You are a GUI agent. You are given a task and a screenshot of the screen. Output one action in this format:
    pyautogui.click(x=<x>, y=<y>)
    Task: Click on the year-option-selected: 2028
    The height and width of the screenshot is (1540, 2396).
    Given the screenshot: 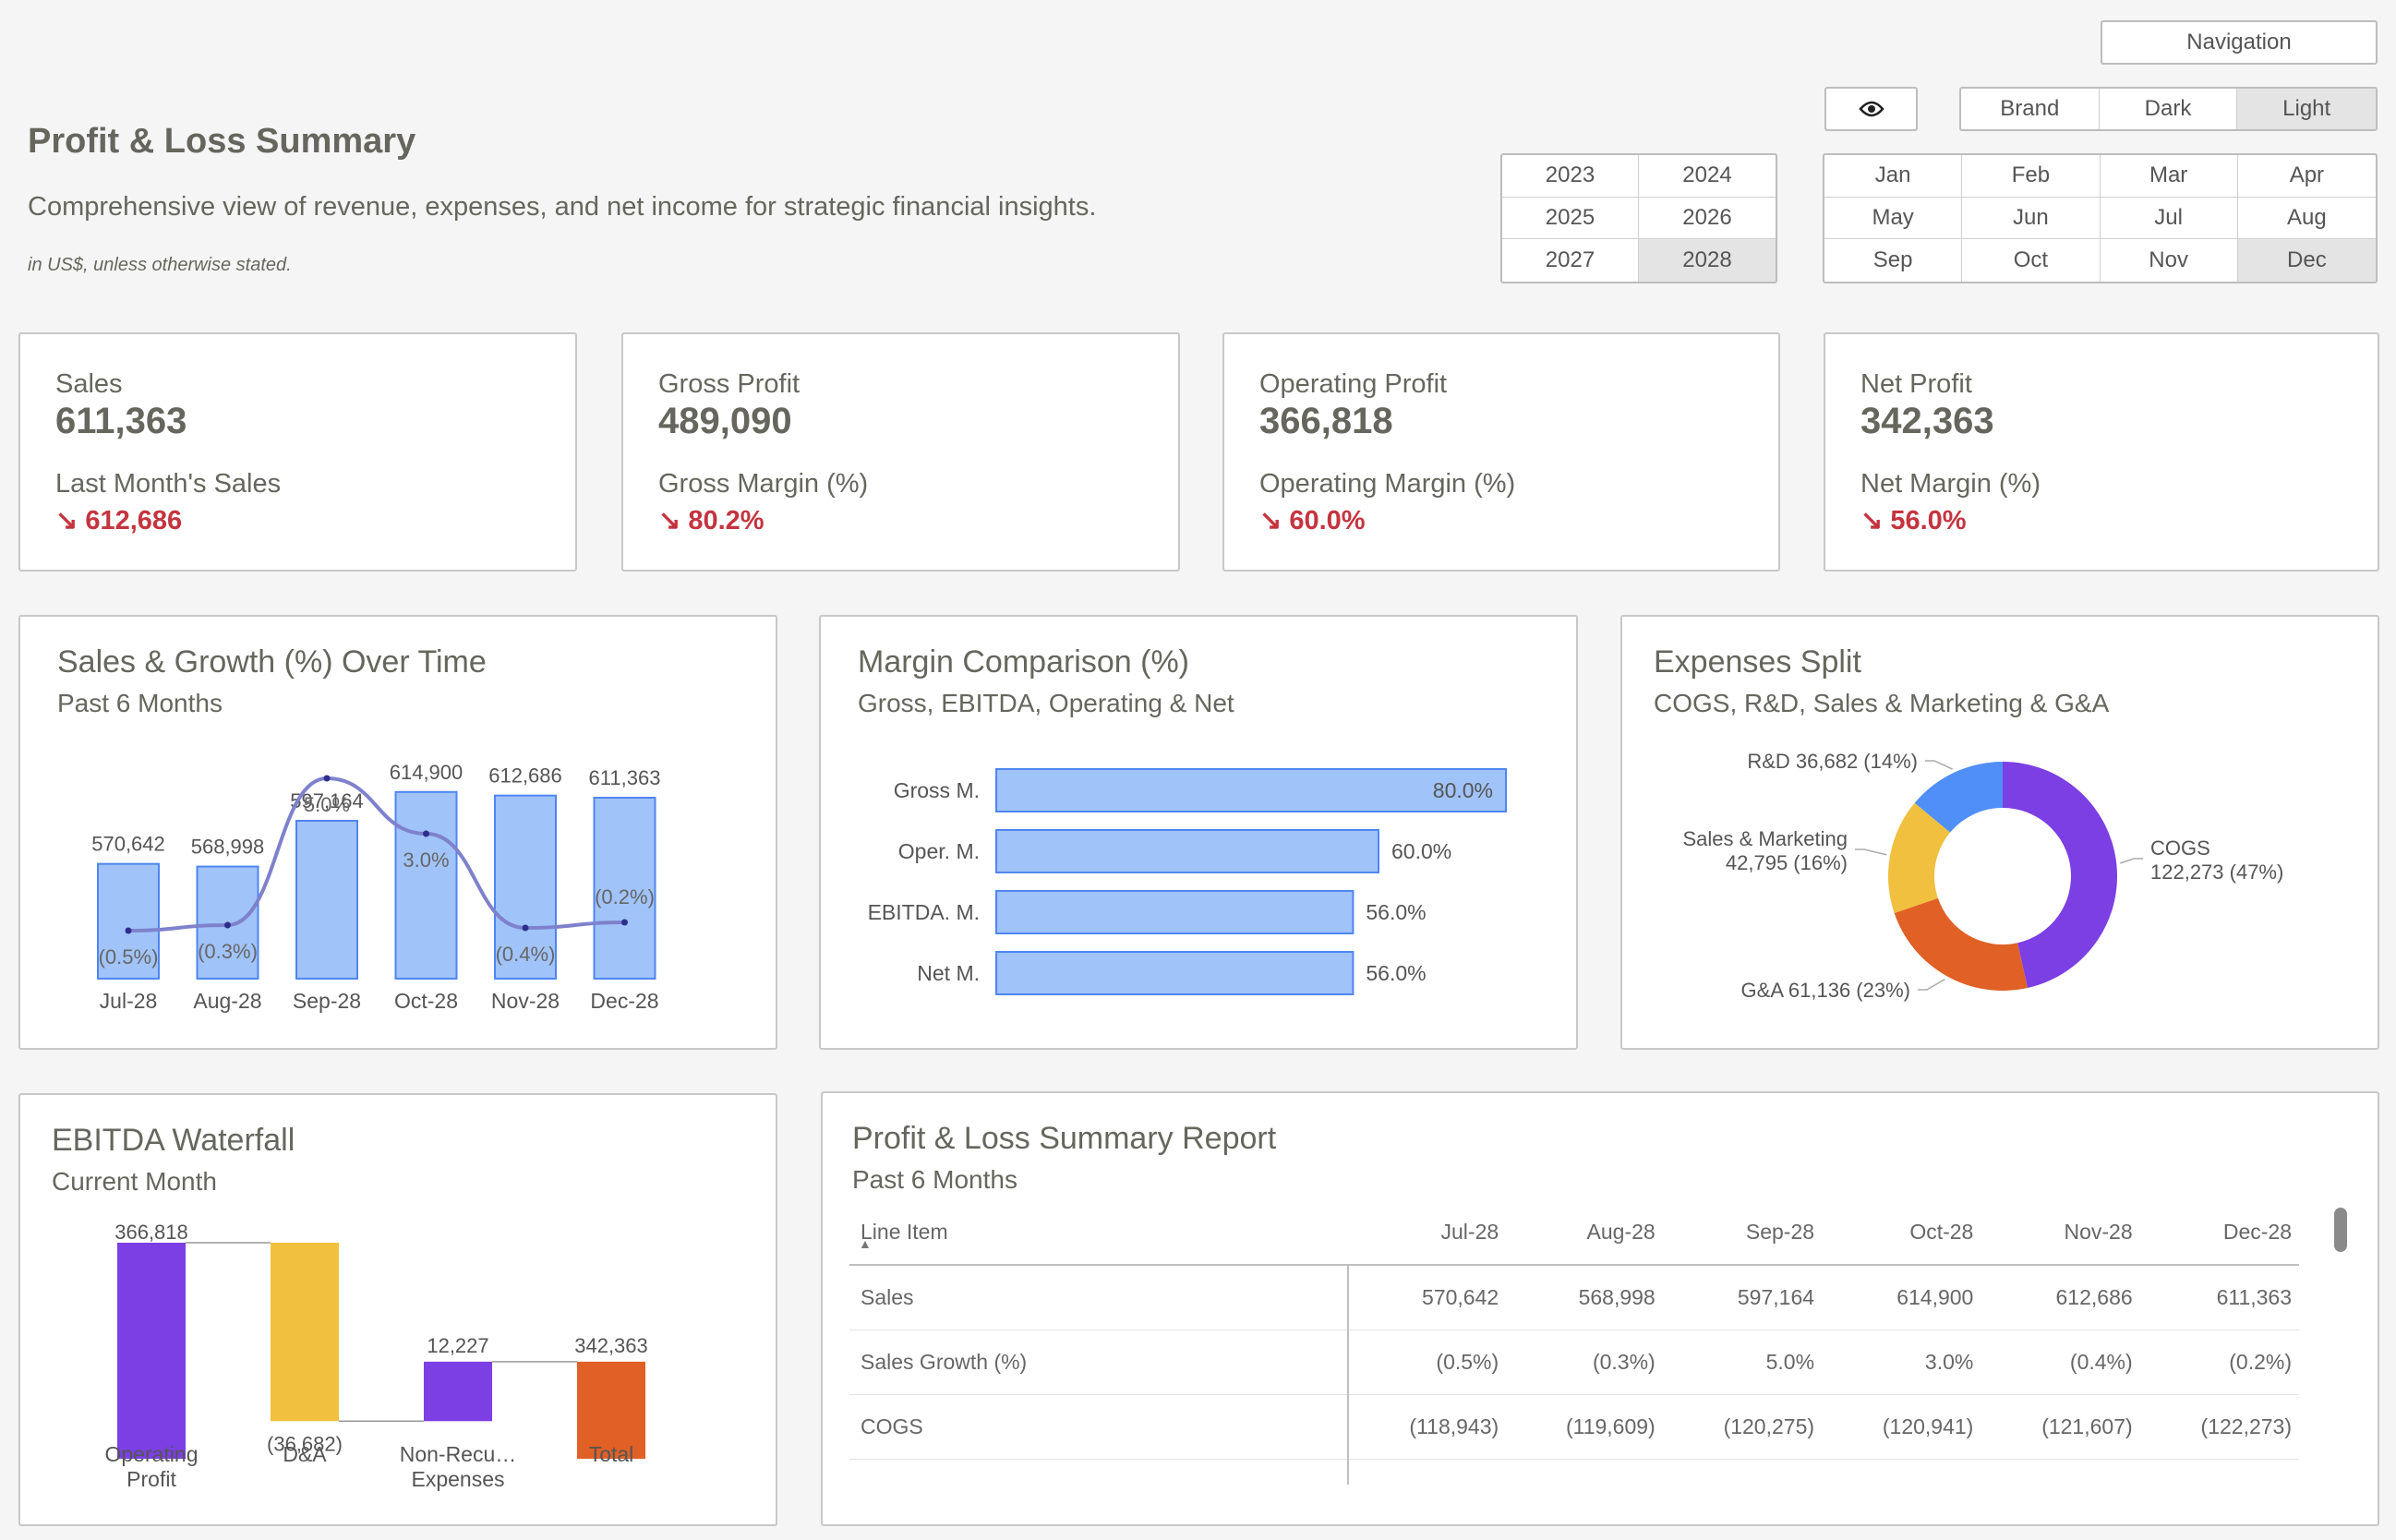 What is the action you would take?
    pyautogui.click(x=1707, y=260)
    